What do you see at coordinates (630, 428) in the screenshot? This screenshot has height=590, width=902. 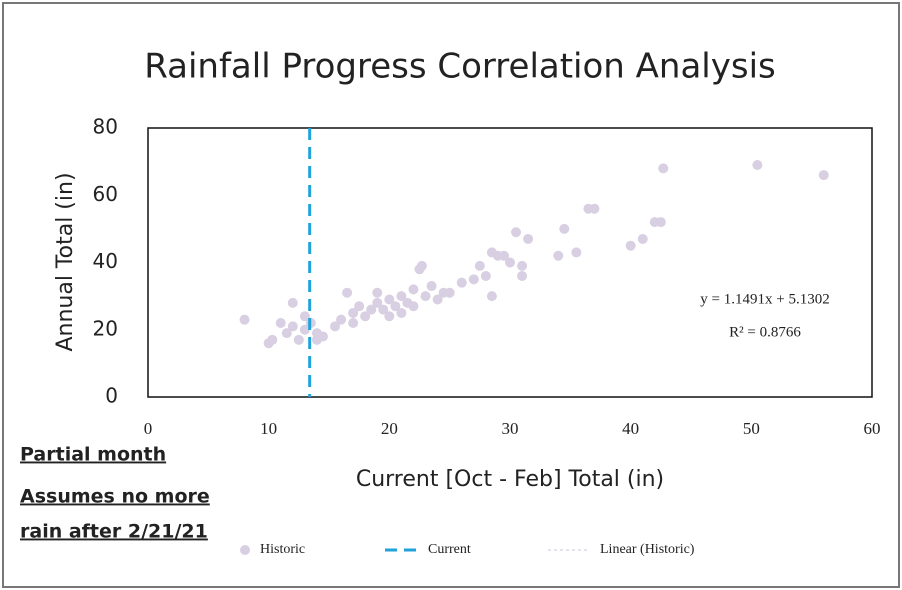 I see `x-tick-label: 40` at bounding box center [630, 428].